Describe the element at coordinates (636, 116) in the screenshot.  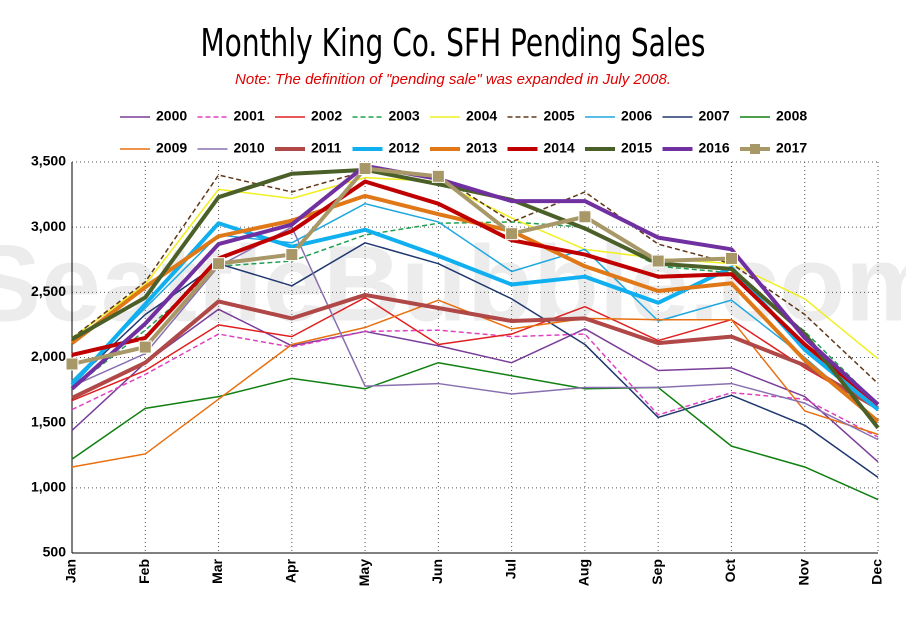
I see `legend-label: 2006` at that location.